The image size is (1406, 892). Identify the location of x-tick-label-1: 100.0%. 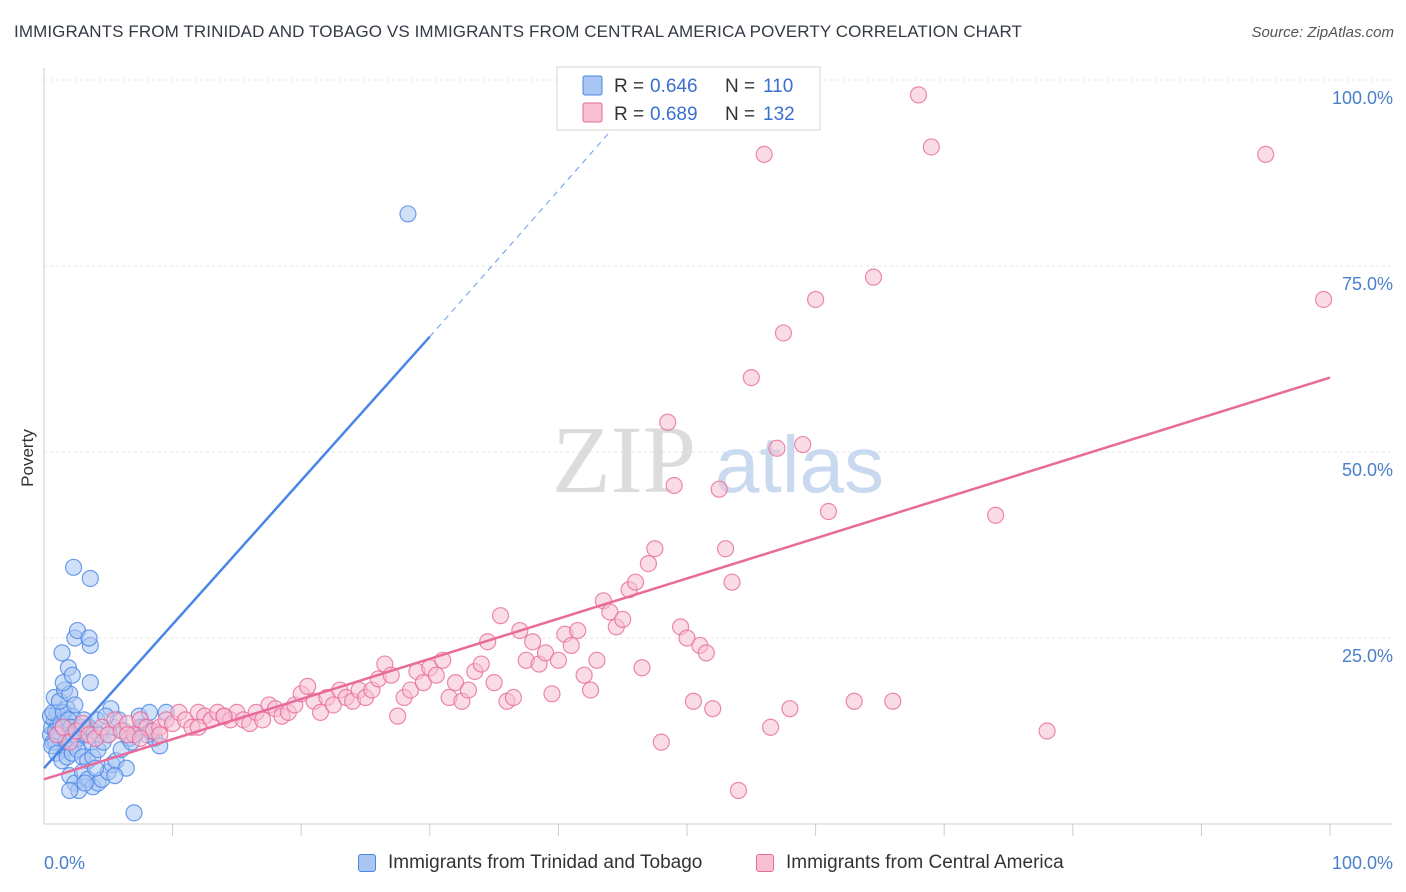
(1362, 863).